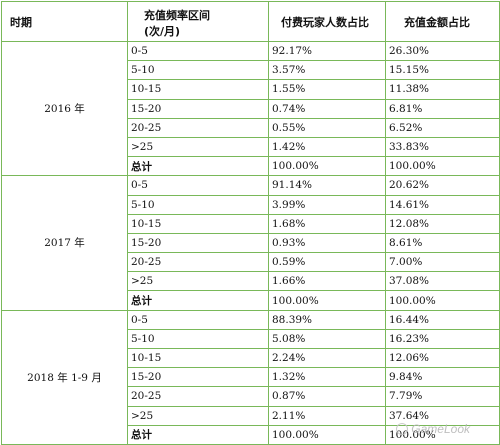  I want to click on player-share-cell: 3.57%, so click(327, 70).